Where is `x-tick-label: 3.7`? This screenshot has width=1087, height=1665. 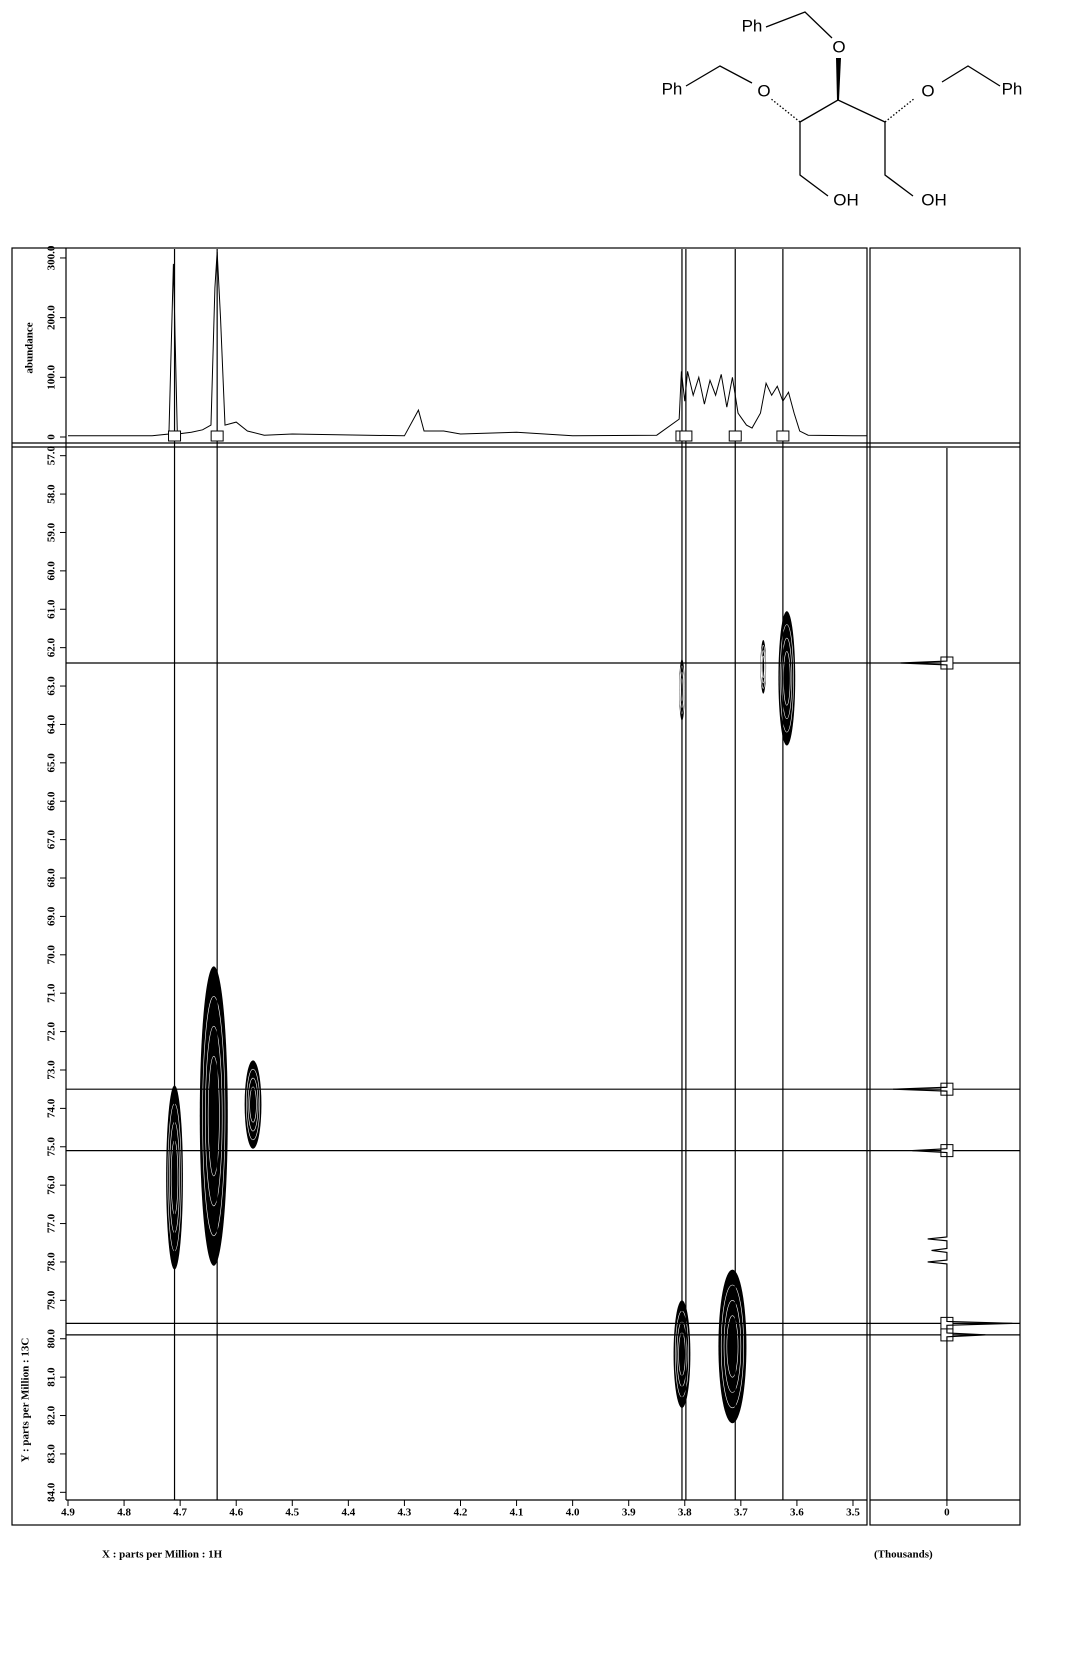 x-tick-label: 3.7 is located at coordinates (741, 1513).